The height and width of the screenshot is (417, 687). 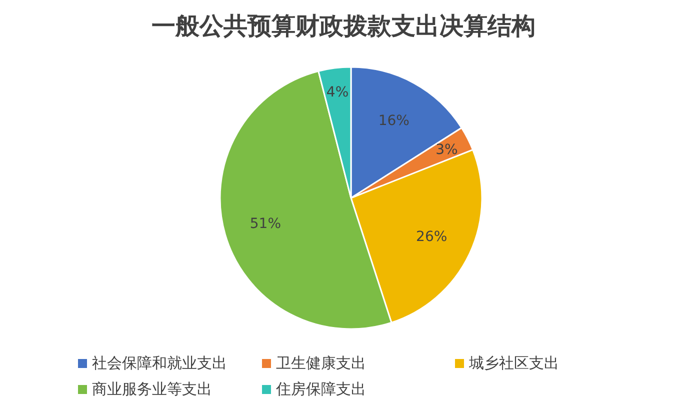 I want to click on data-label: 3%, so click(x=447, y=150).